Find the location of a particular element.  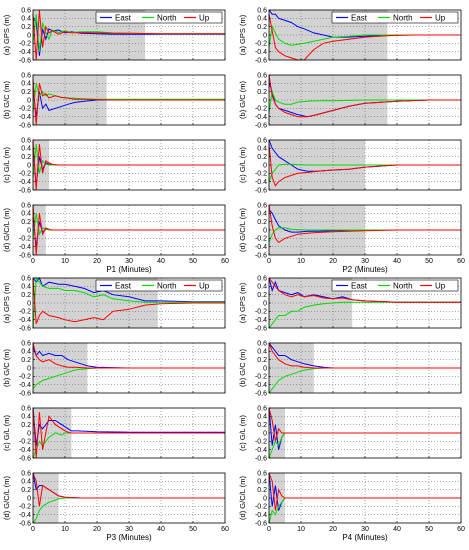

y-axis-label: (c) G/L (m) is located at coordinates (6, 165).